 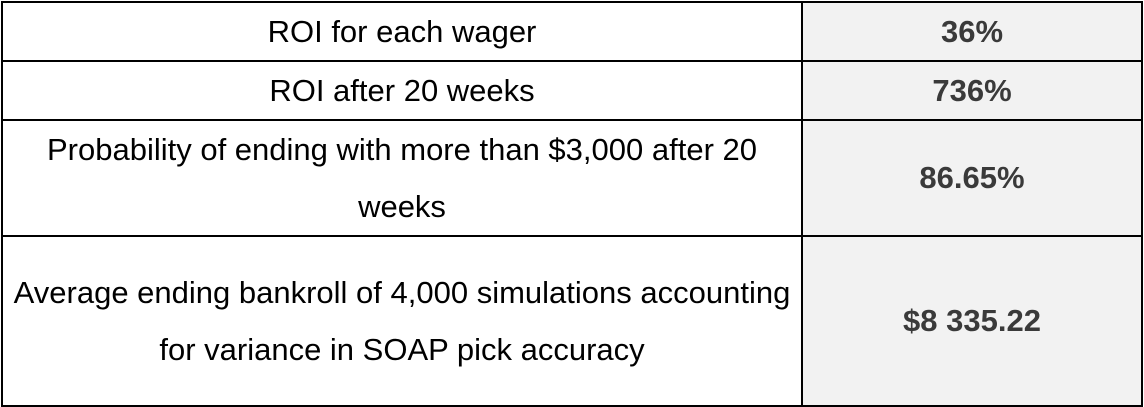 What do you see at coordinates (972, 178) in the screenshot?
I see `row-value: 86.65%` at bounding box center [972, 178].